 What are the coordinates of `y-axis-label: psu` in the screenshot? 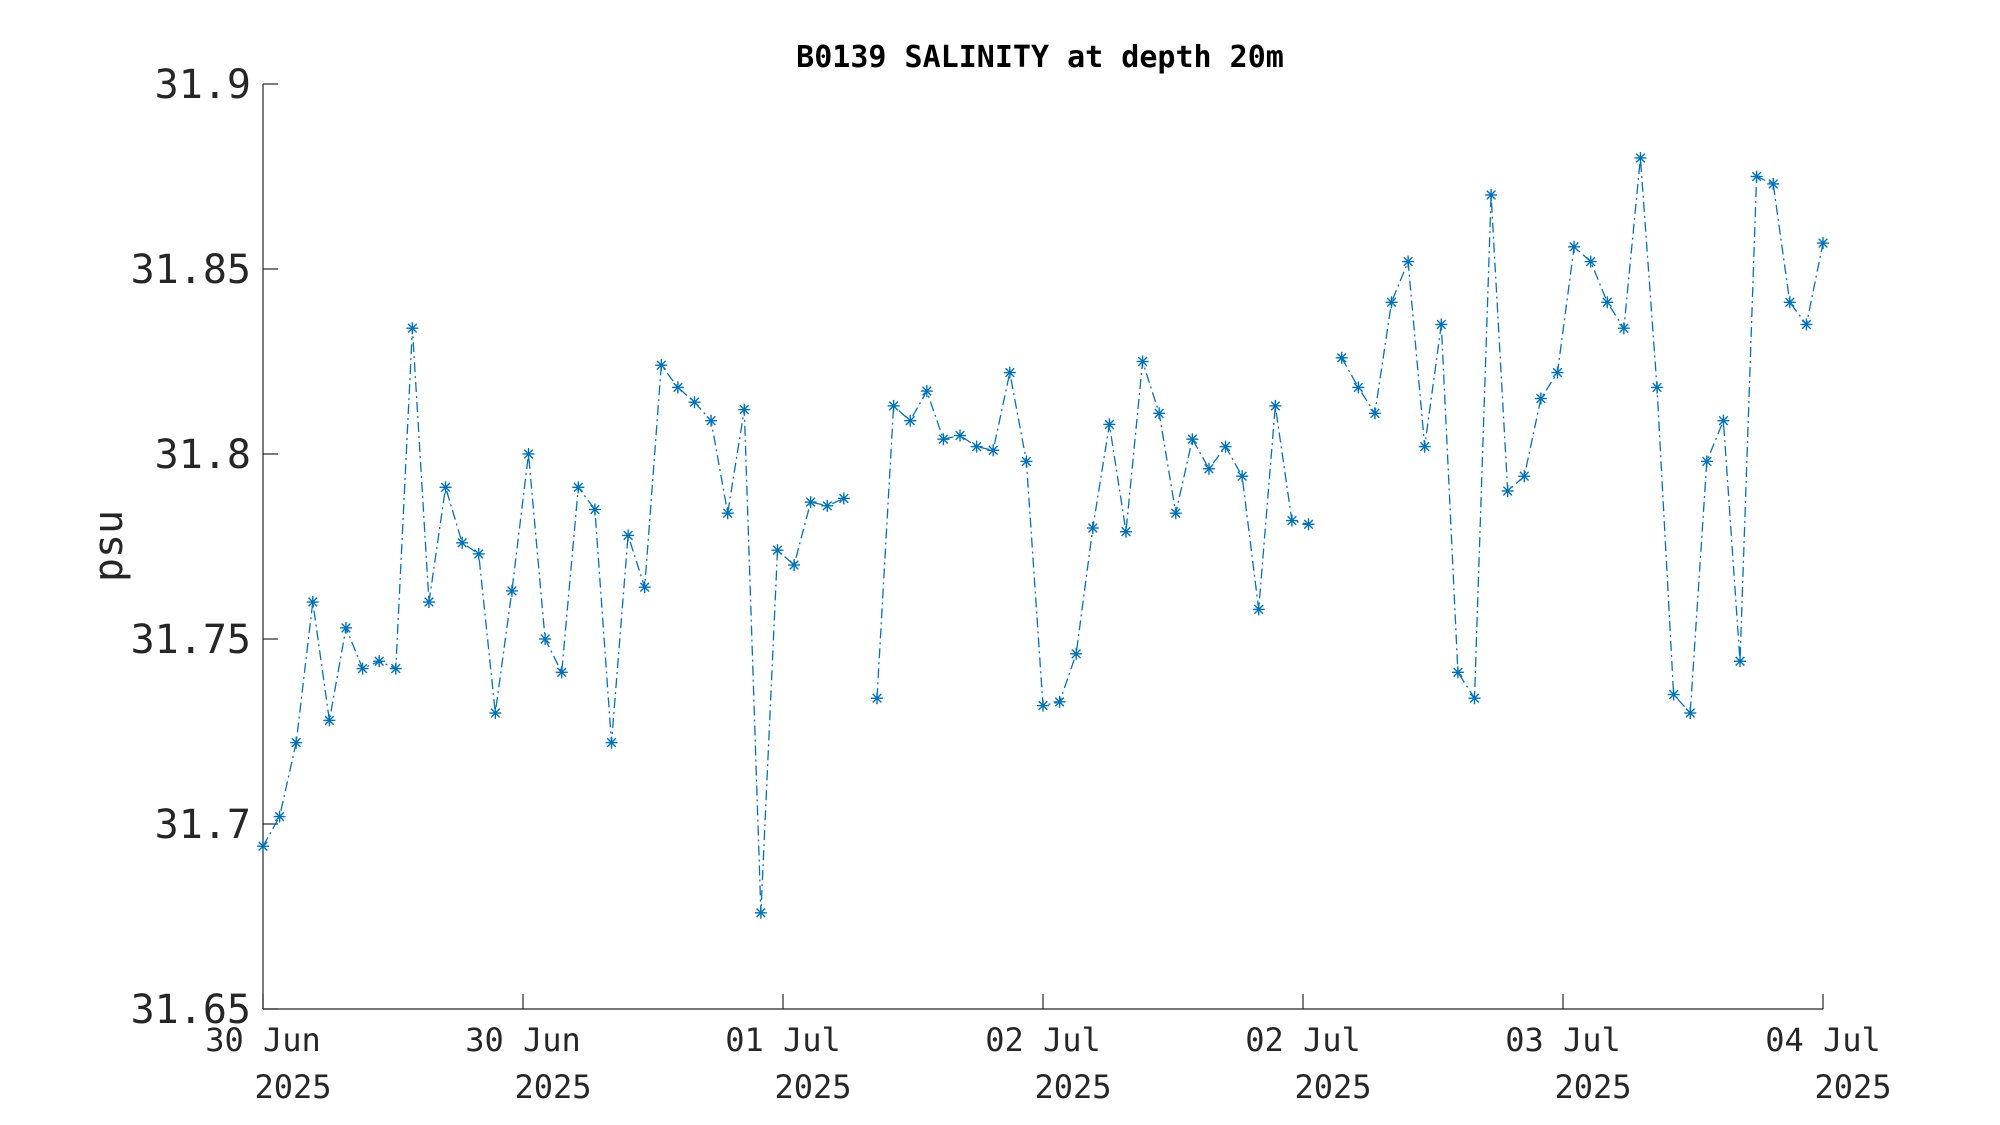 It's located at (109, 546).